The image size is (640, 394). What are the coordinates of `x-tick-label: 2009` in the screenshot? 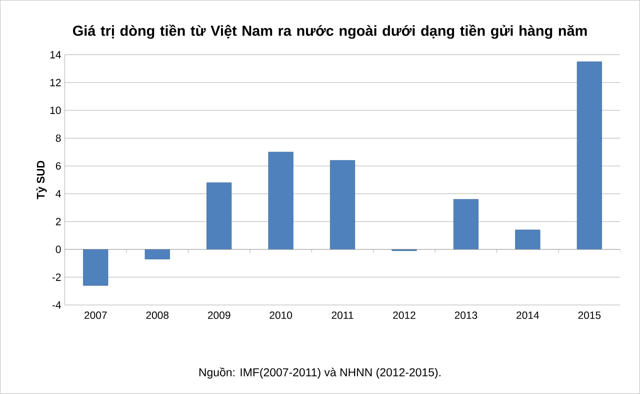 It's located at (219, 316).